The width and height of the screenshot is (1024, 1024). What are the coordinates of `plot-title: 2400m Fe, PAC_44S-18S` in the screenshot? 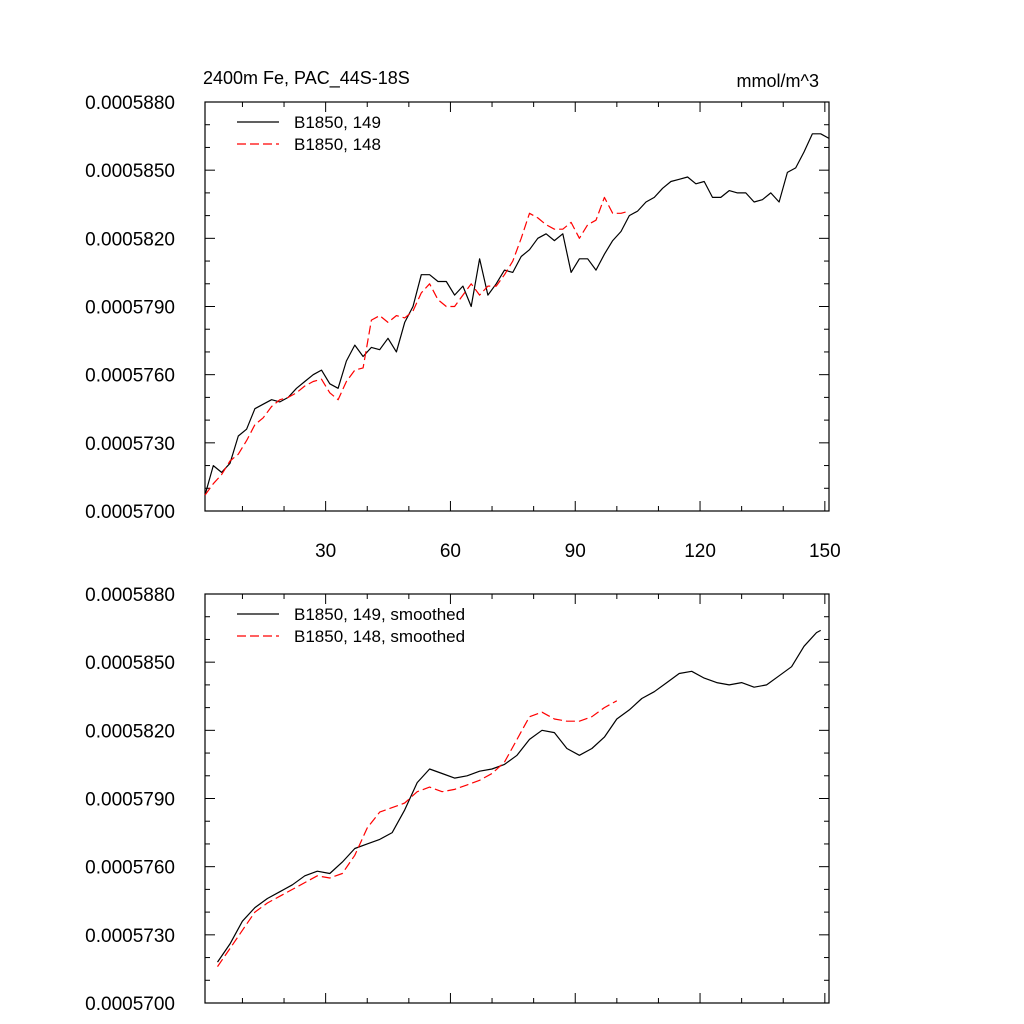 It's located at (306, 78).